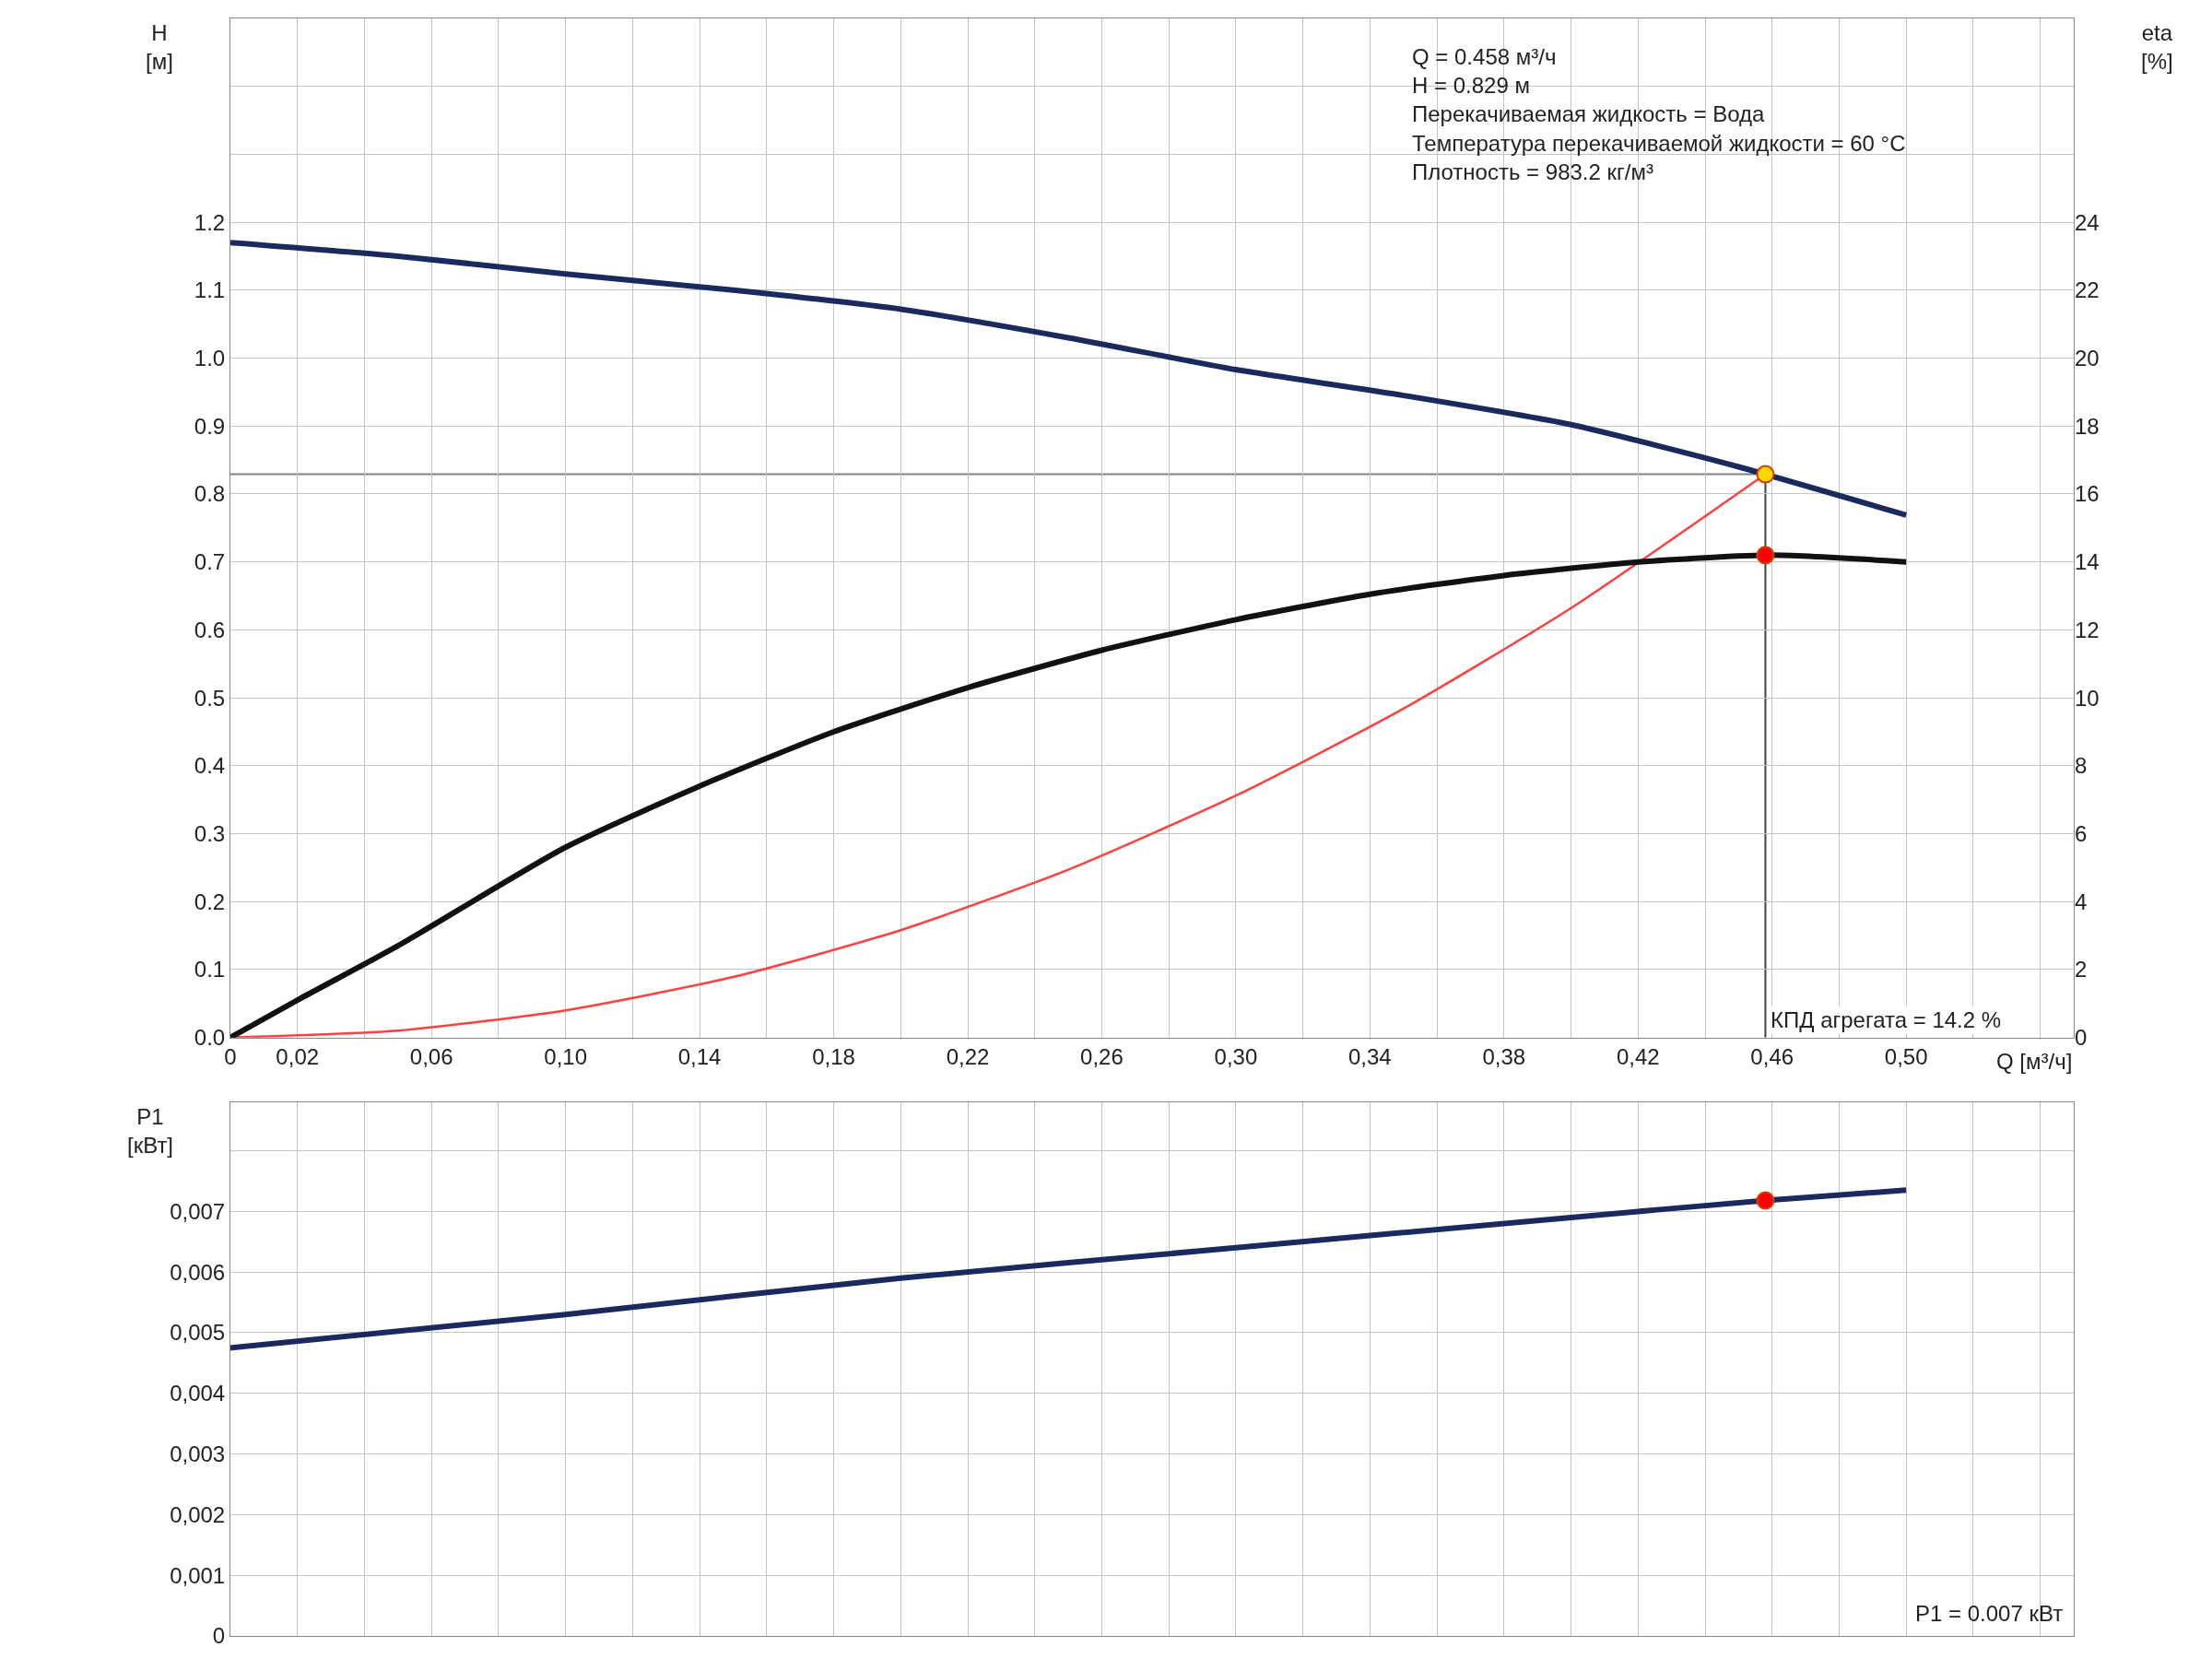 The width and height of the screenshot is (2212, 1659). I want to click on y-tick-label: 0.7, so click(210, 562).